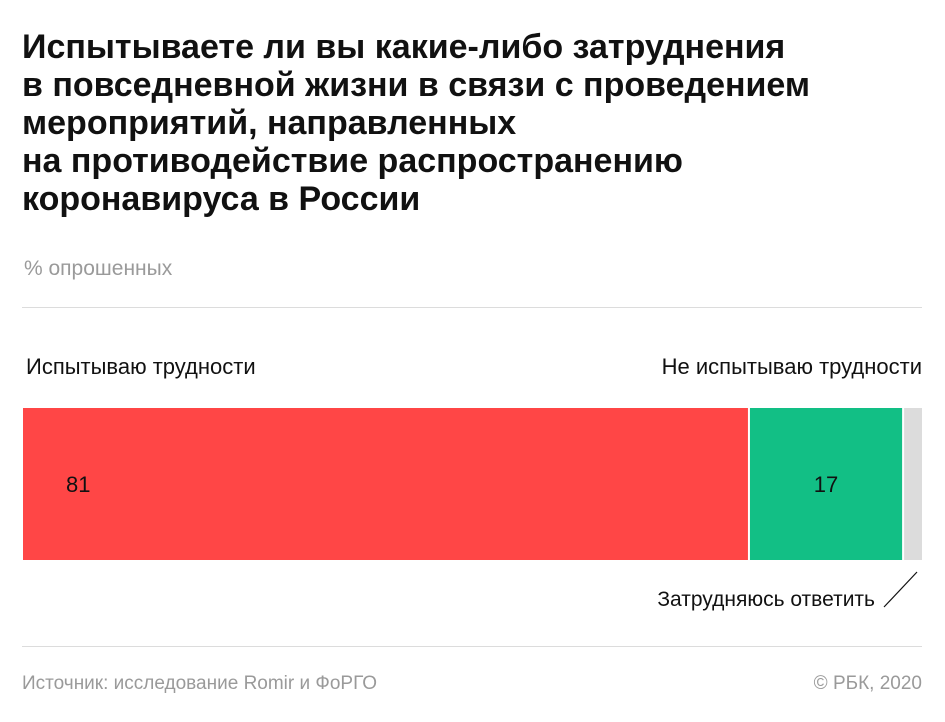  Describe the element at coordinates (269, 123) in the screenshot. I see `title-line: мероприятий, направленных` at that location.